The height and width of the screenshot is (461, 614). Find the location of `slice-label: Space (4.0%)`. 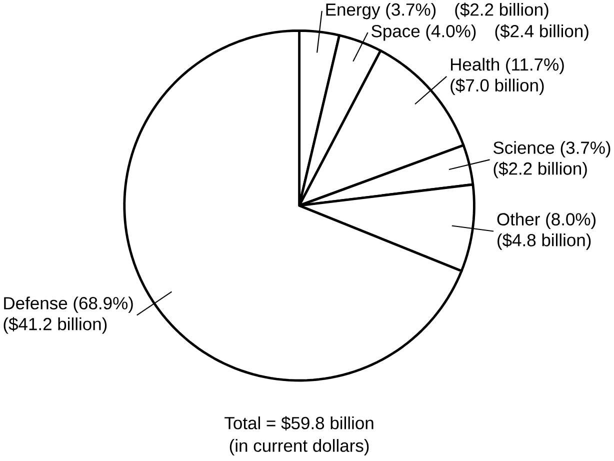

slice-label: Space (4.0%) is located at coordinates (424, 32).